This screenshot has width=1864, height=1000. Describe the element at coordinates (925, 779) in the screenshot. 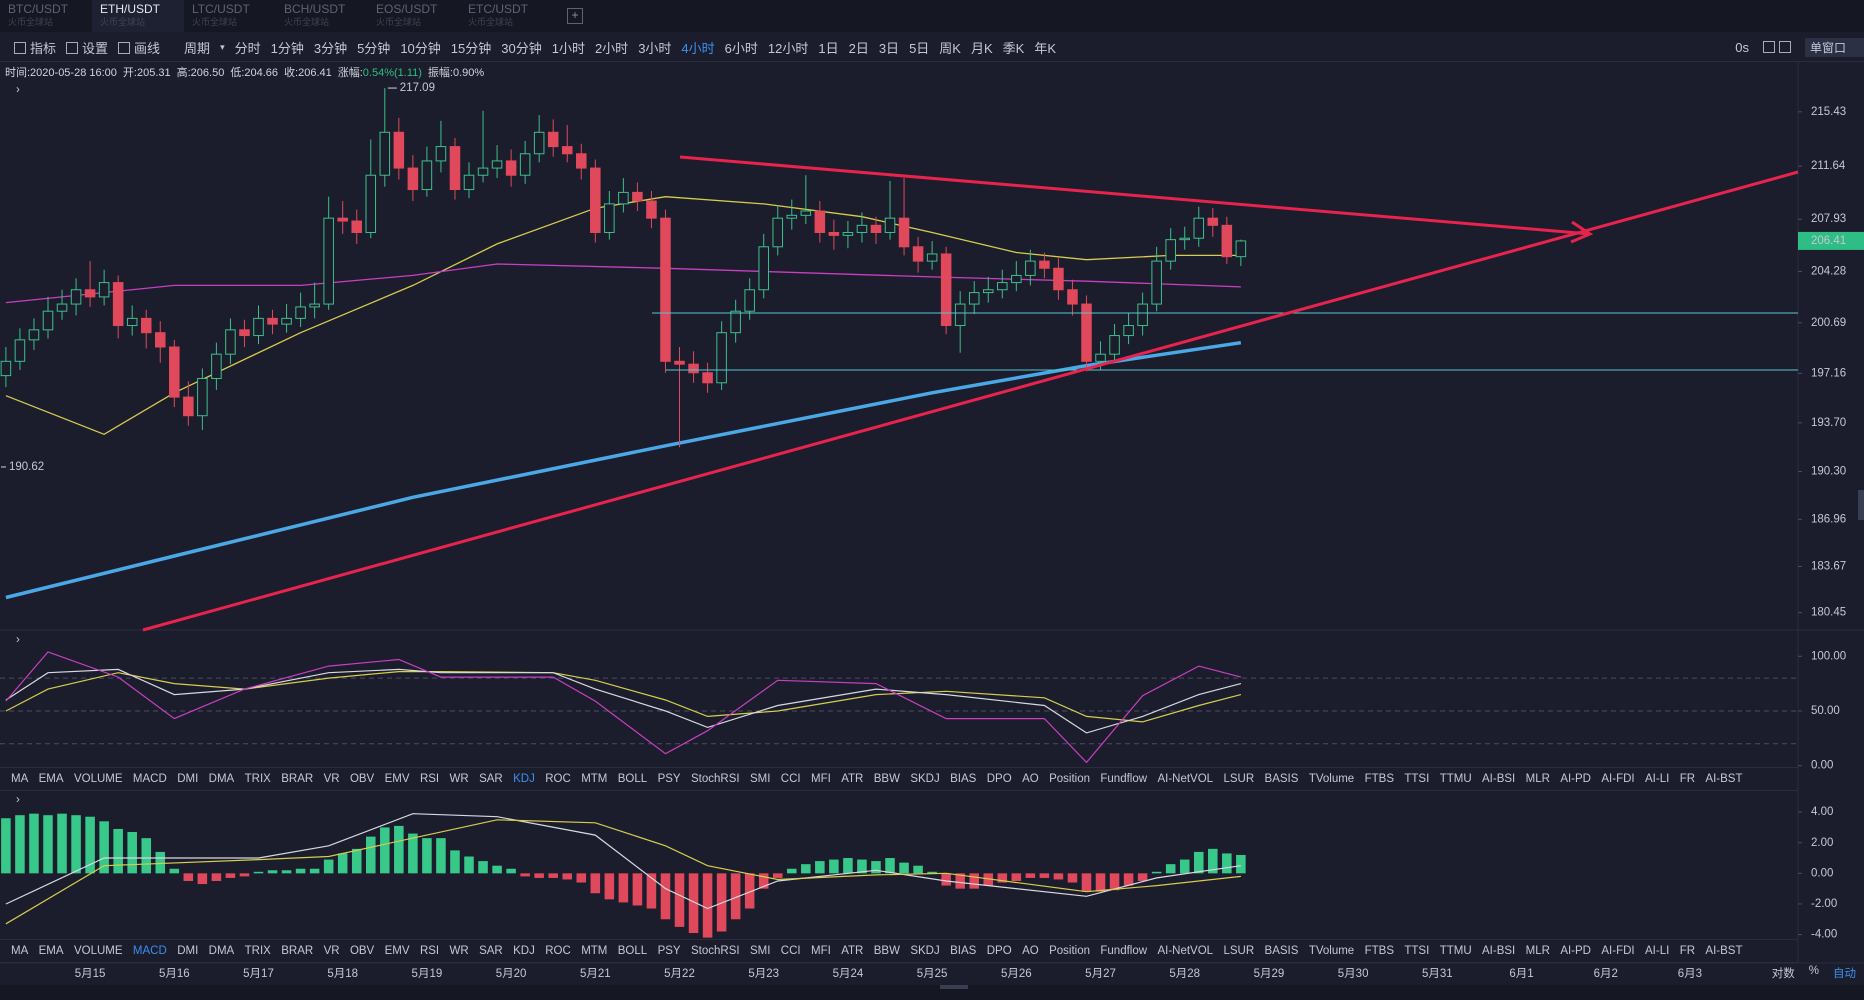

I see `indicator-tab: SKDJ` at that location.